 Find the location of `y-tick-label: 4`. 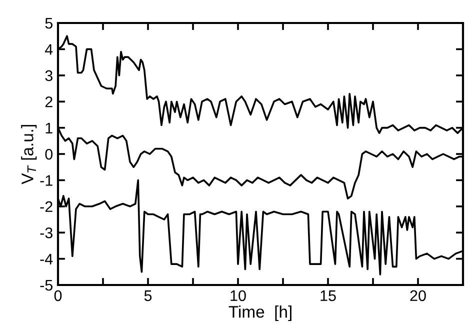

y-tick-label: 4 is located at coordinates (48, 49).